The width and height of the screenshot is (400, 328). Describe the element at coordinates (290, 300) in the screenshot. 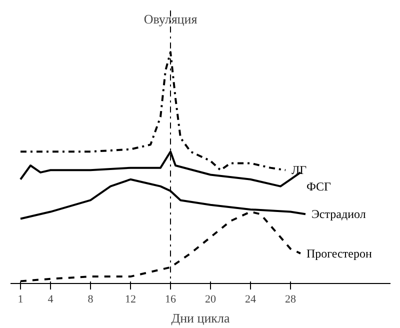

I see `x-tick-label: 28` at that location.